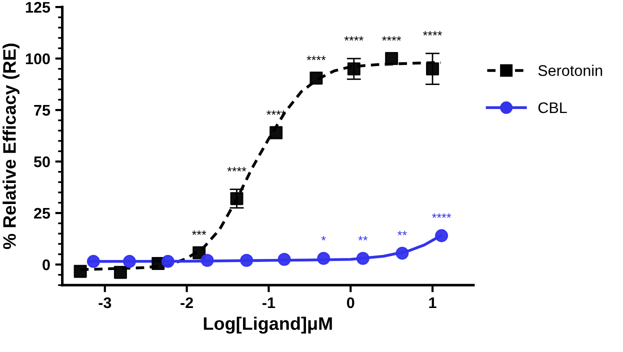  I want to click on x-tick-label: -1, so click(269, 302).